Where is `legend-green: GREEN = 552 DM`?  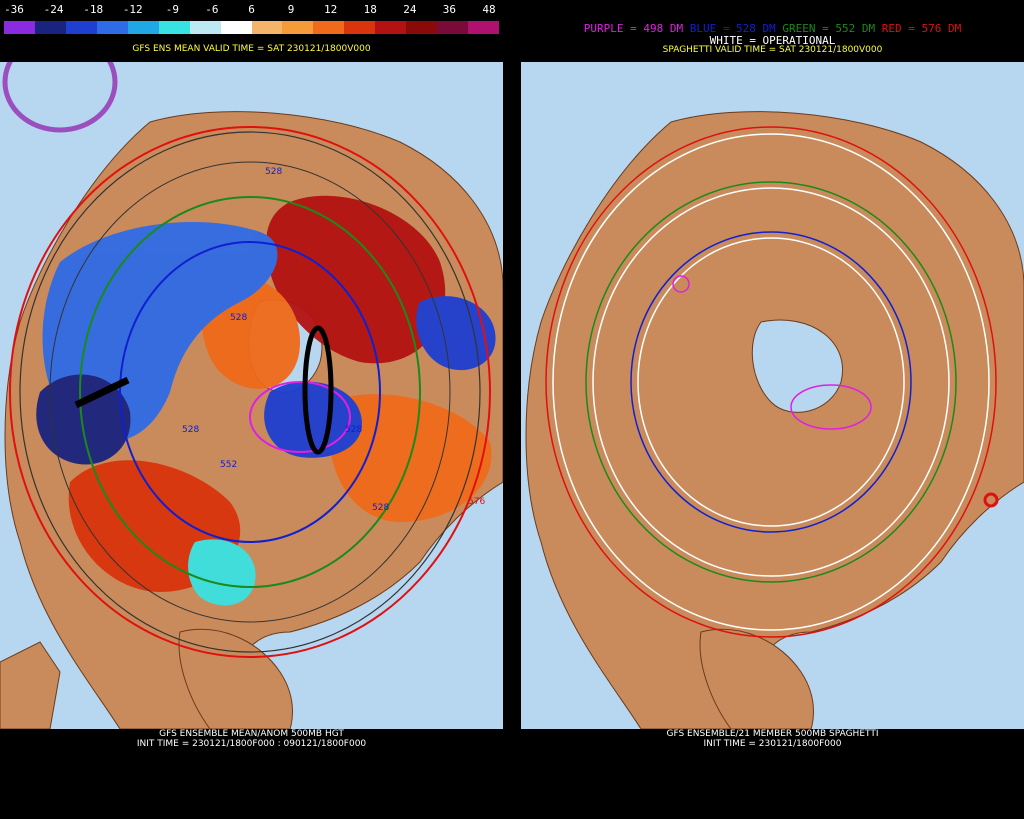 legend-green: GREEN = 552 DM is located at coordinates (829, 28).